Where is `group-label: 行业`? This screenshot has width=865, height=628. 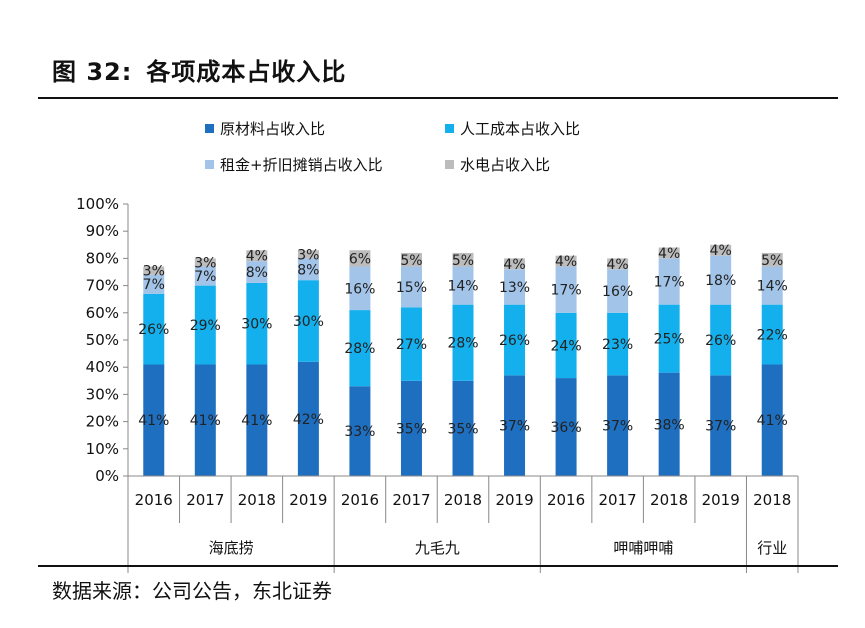 group-label: 行业 is located at coordinates (772, 548).